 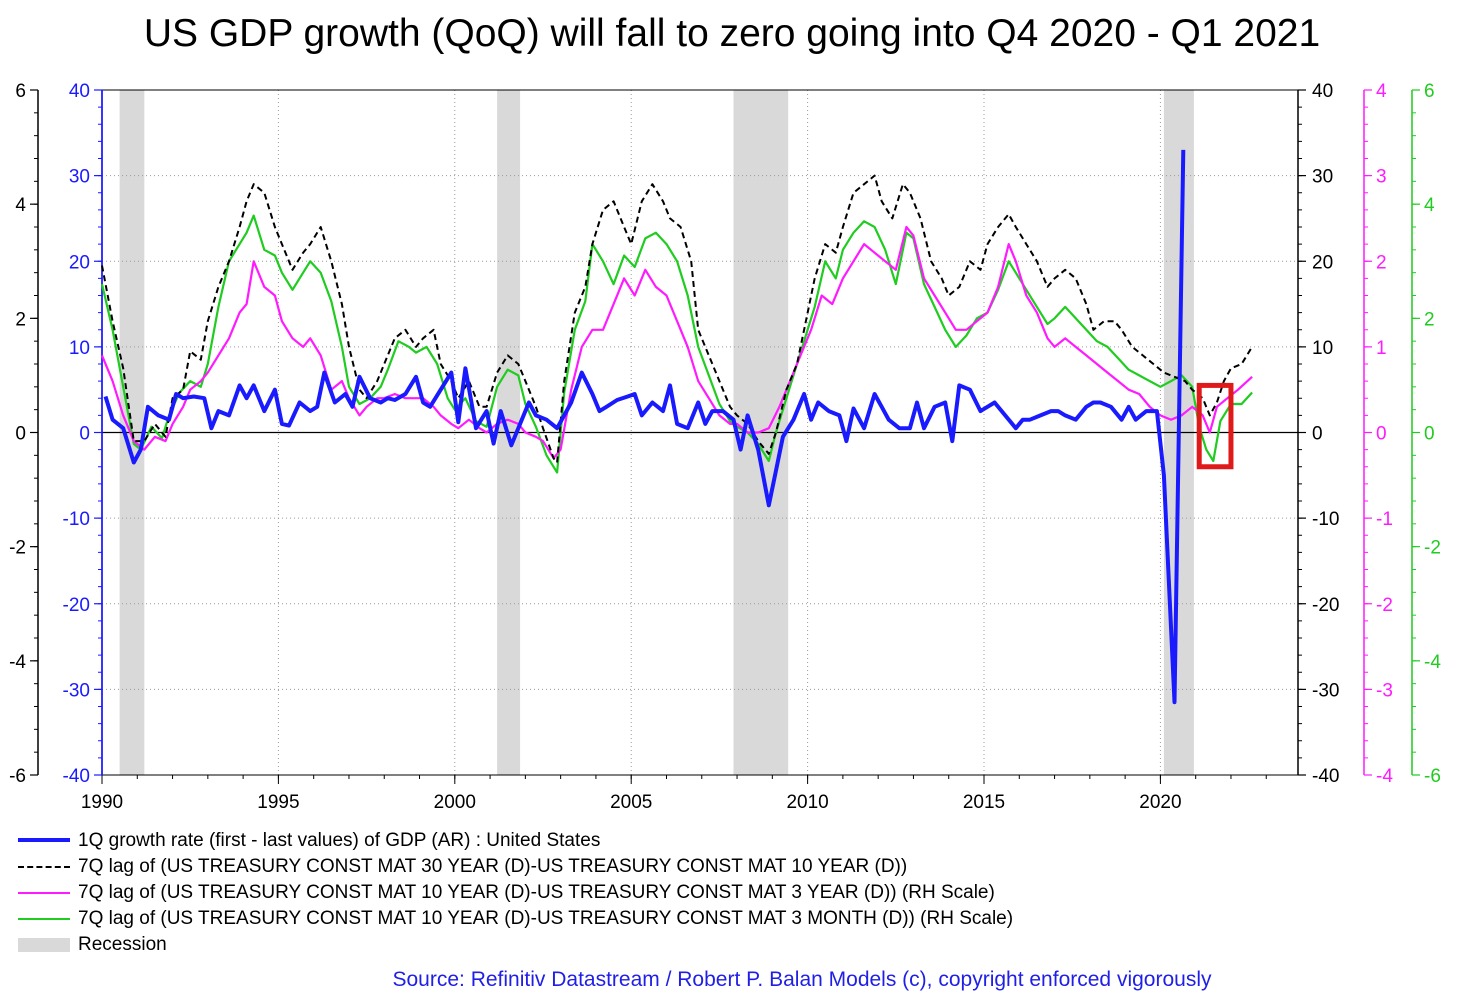 What do you see at coordinates (79, 262) in the screenshot?
I see `axis-left-inner-label-6: 20` at bounding box center [79, 262].